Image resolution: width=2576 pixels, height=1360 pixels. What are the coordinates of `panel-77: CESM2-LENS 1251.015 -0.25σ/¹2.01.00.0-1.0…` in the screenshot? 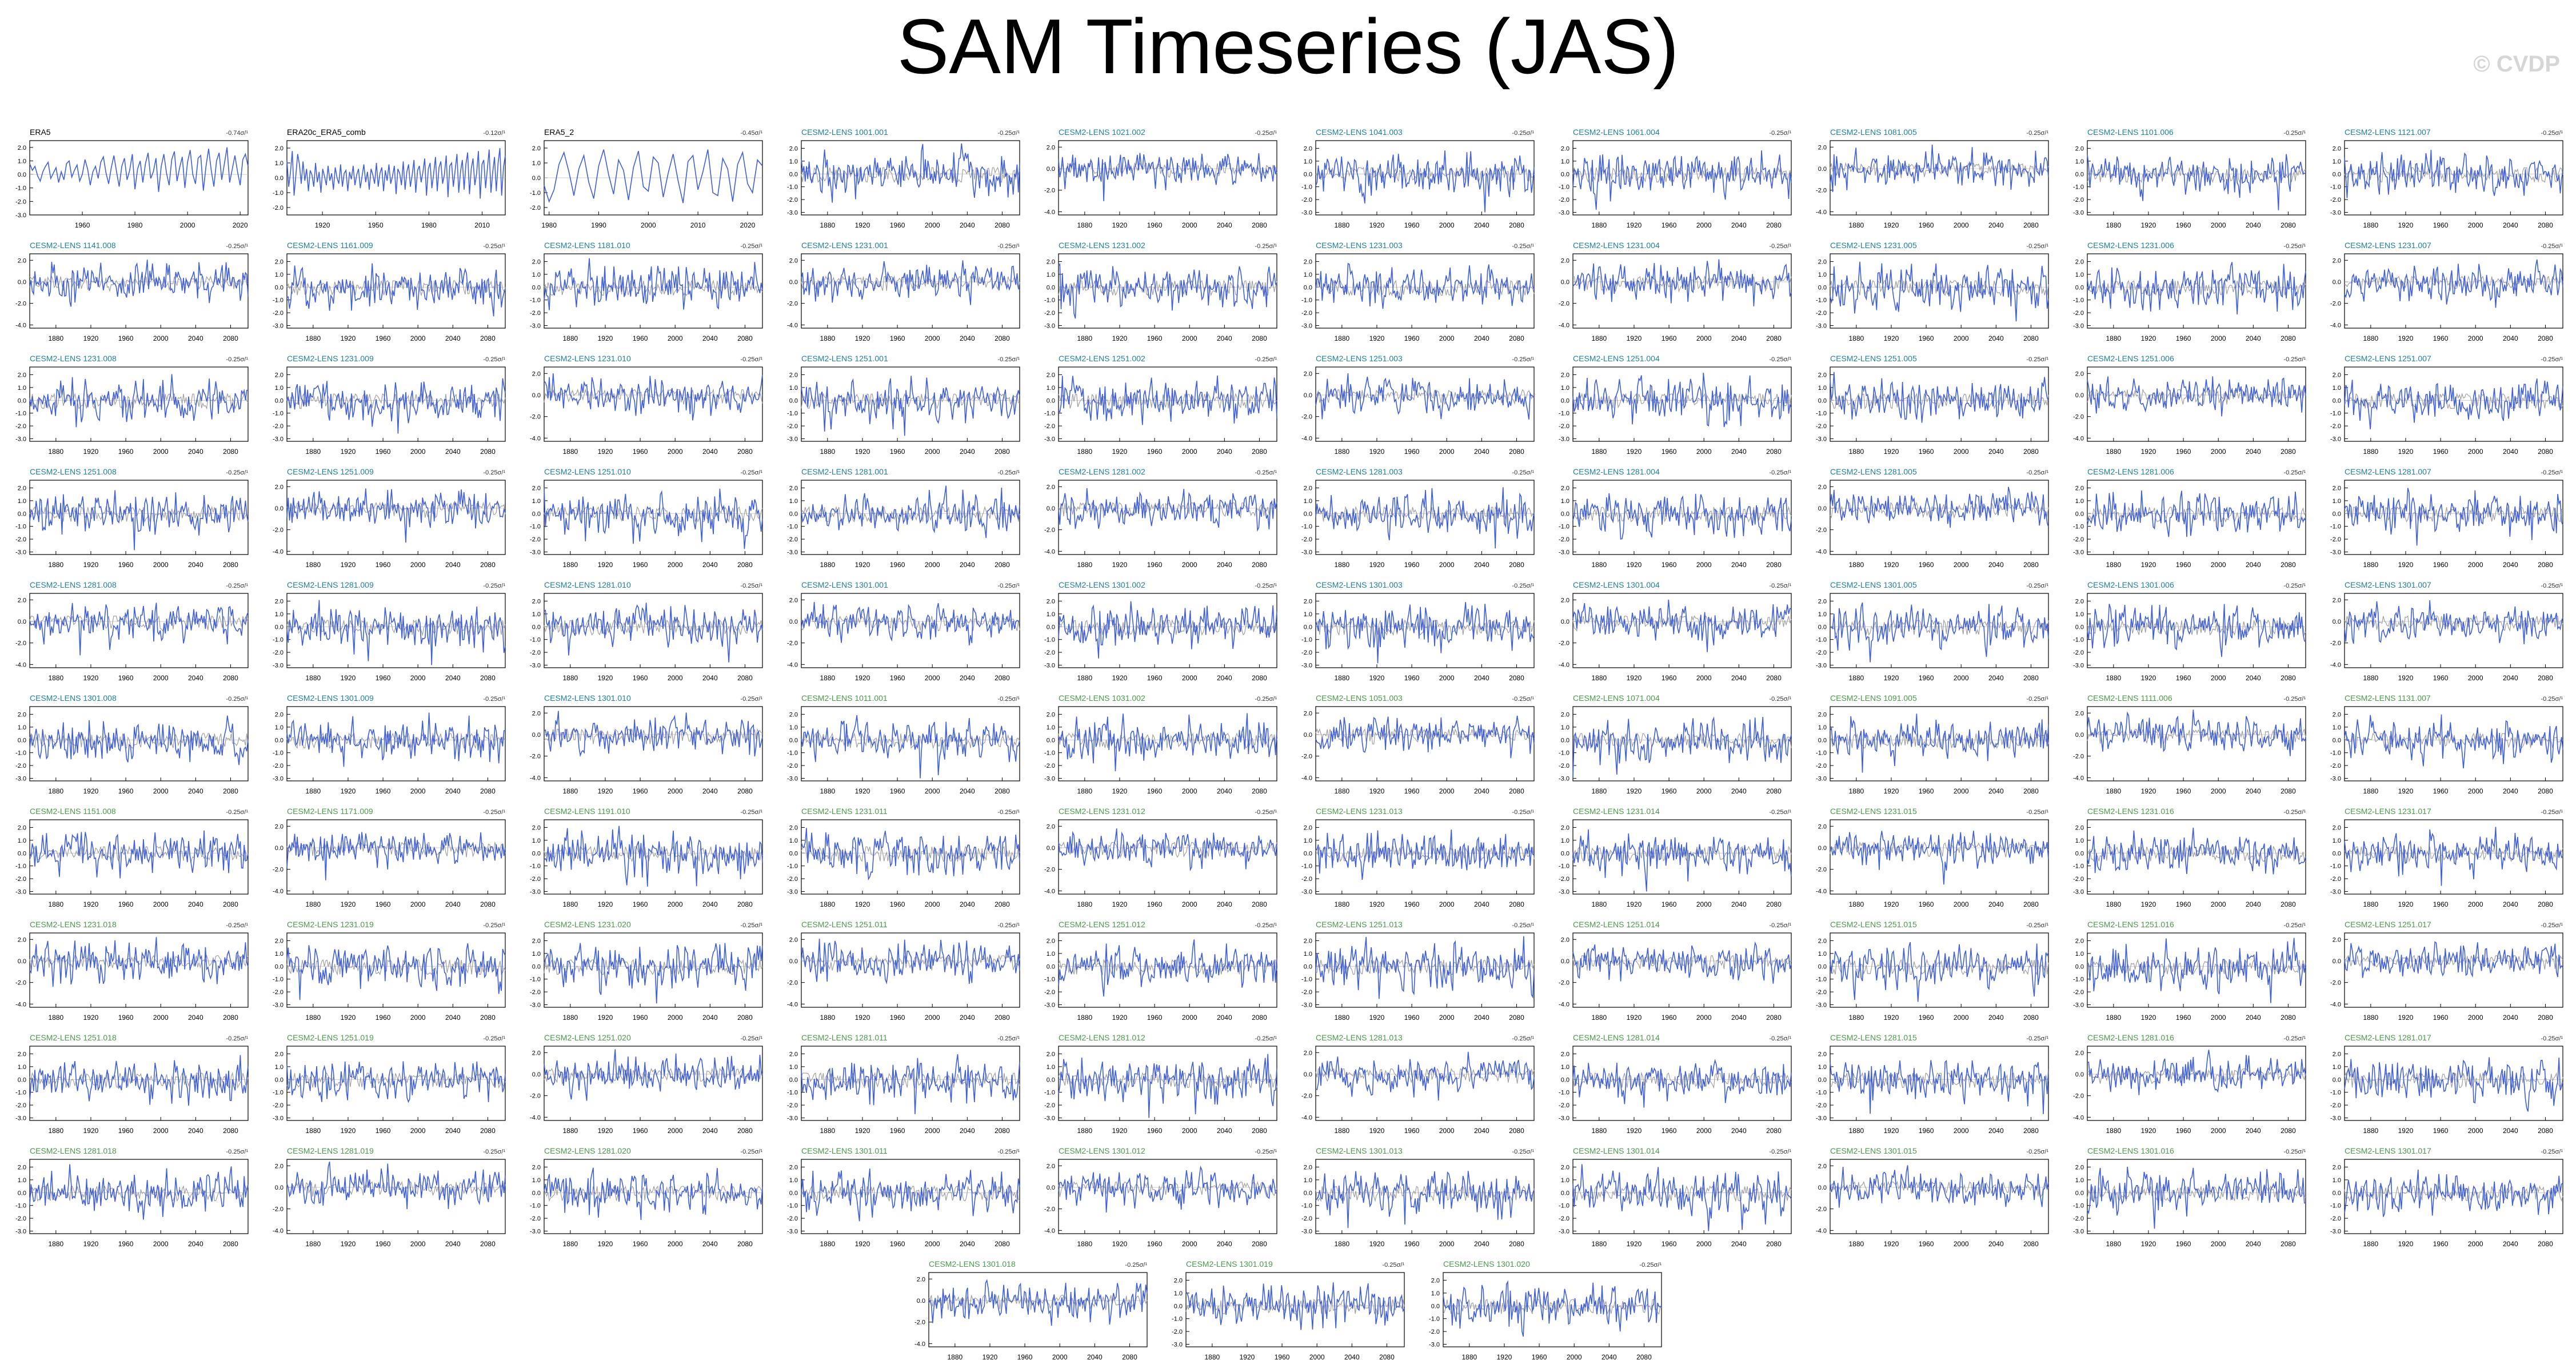 It's located at (1933, 971).